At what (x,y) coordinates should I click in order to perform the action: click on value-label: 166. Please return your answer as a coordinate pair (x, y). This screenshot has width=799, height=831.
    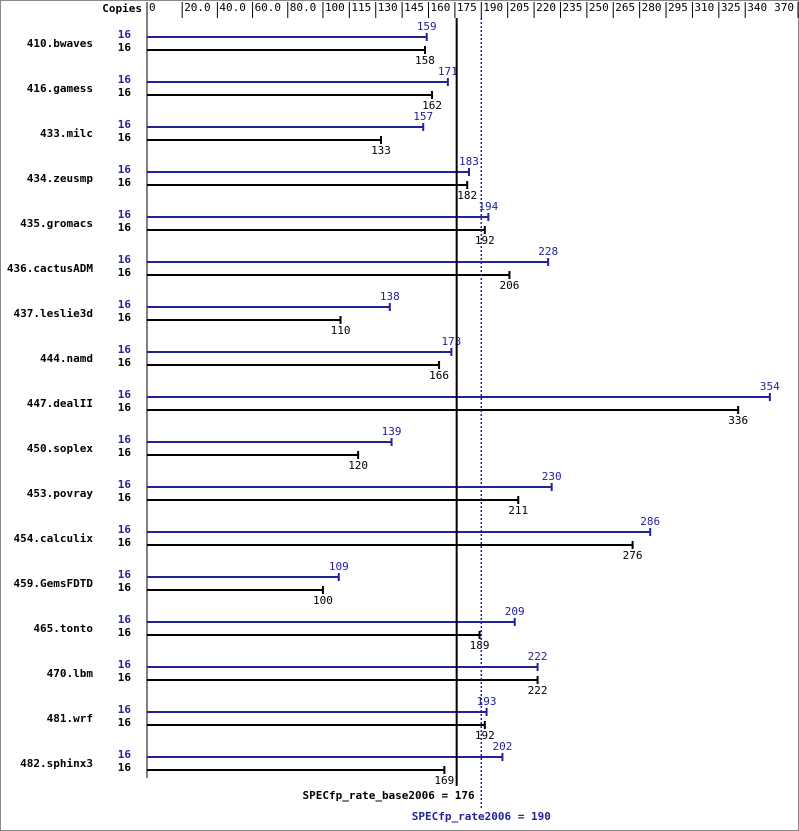
    Looking at the image, I should click on (439, 375).